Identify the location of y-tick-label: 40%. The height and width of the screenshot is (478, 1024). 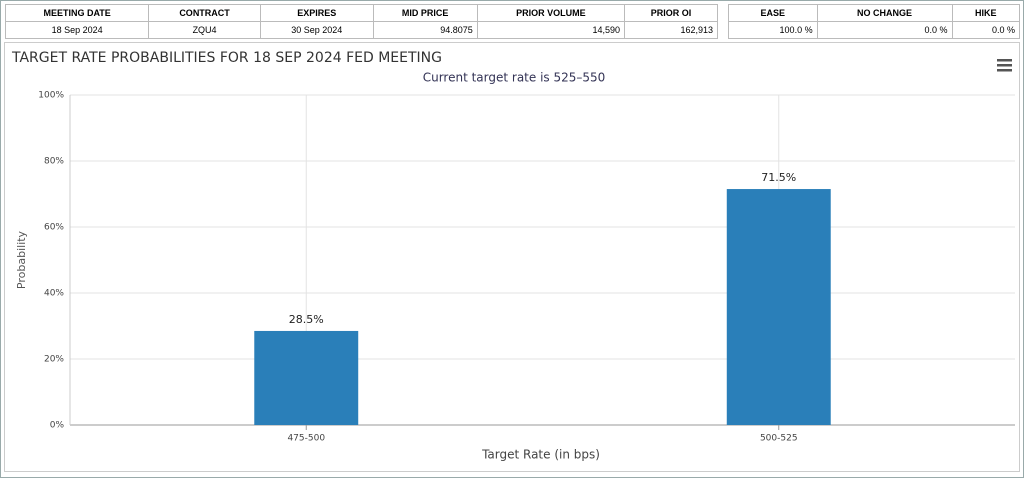
(54, 294).